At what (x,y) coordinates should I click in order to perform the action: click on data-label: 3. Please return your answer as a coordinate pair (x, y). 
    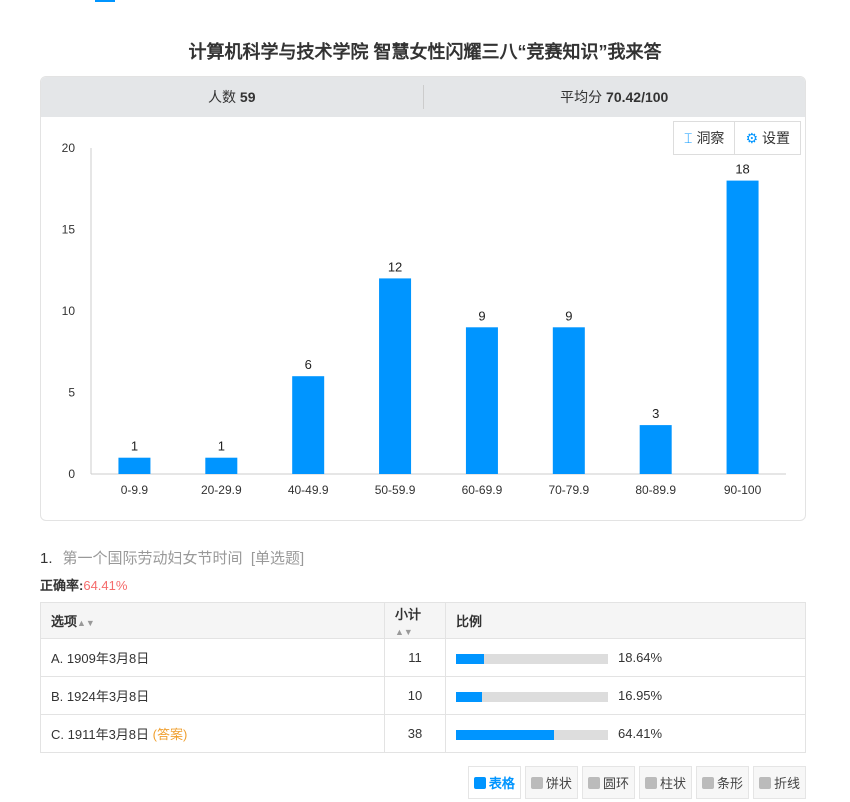
    Looking at the image, I should click on (655, 413).